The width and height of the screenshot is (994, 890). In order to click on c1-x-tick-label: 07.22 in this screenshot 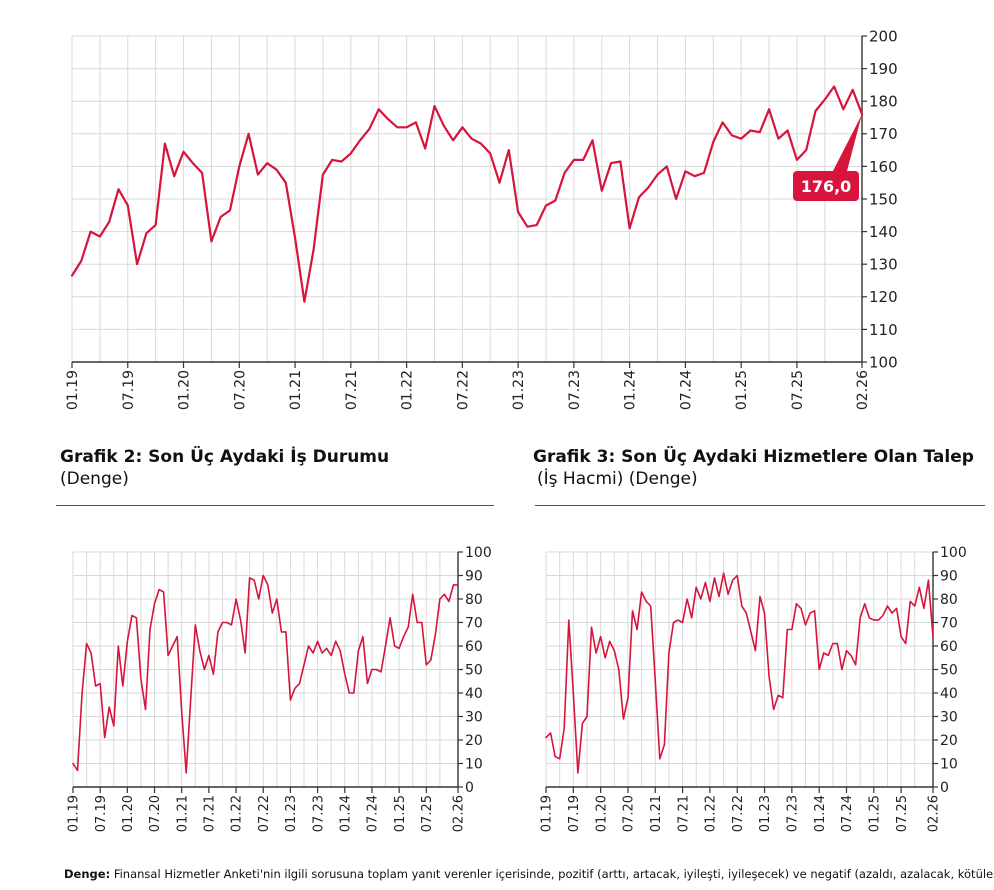, I will do `click(463, 390)`.